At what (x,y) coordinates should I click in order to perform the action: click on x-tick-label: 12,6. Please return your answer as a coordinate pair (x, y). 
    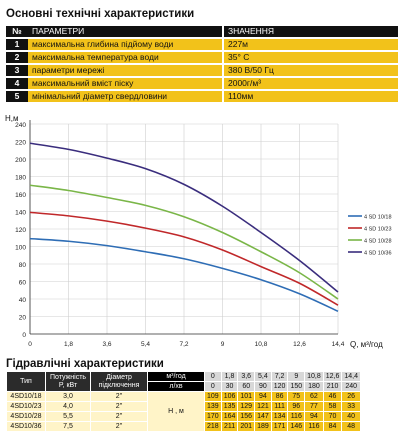
    Looking at the image, I should click on (299, 344).